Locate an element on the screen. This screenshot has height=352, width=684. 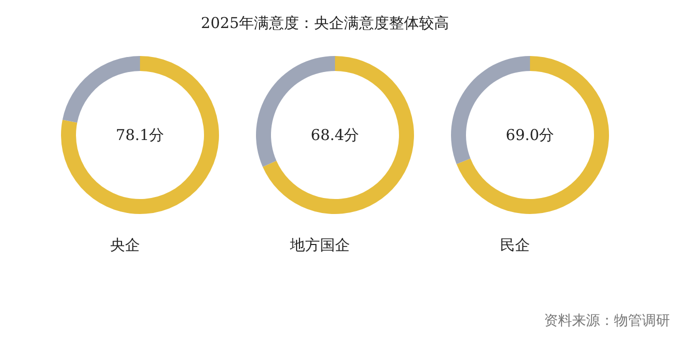
text: 地方国企 is located at coordinates (319, 245).